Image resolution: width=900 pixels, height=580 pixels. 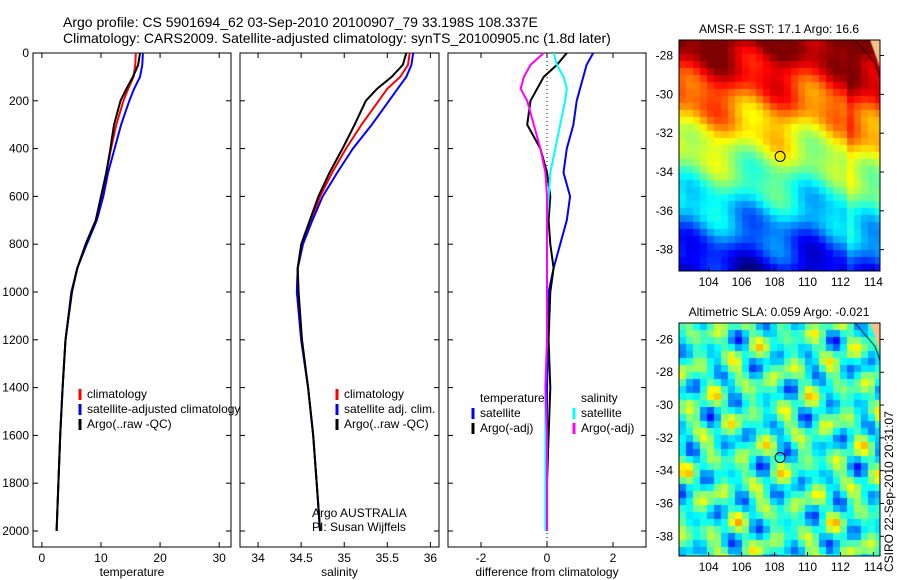 I want to click on y-tick-label: 1200, so click(x=15, y=340).